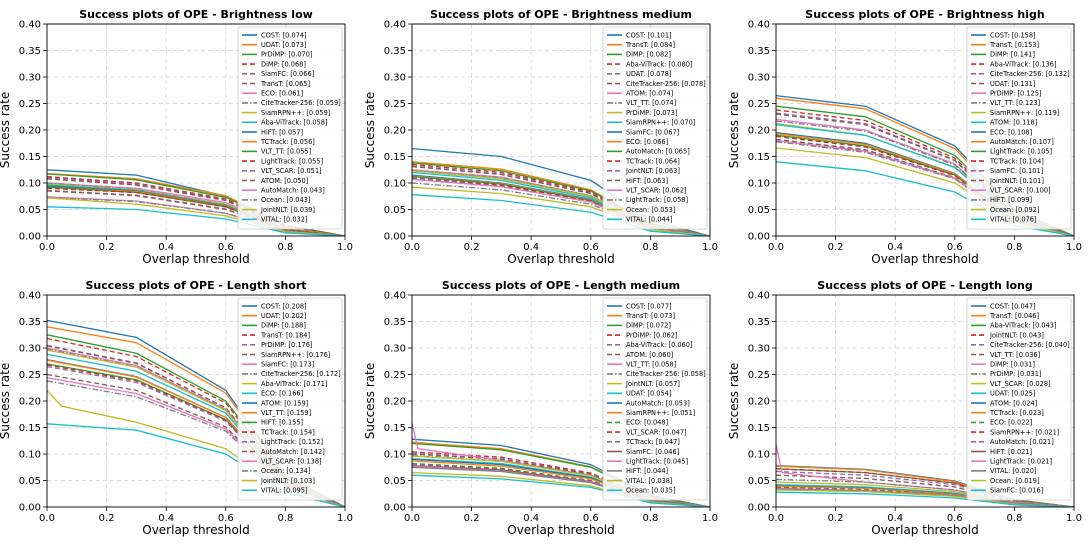  Describe the element at coordinates (284, 491) in the screenshot. I see `legend-label: VITAL: [0.095]` at that location.